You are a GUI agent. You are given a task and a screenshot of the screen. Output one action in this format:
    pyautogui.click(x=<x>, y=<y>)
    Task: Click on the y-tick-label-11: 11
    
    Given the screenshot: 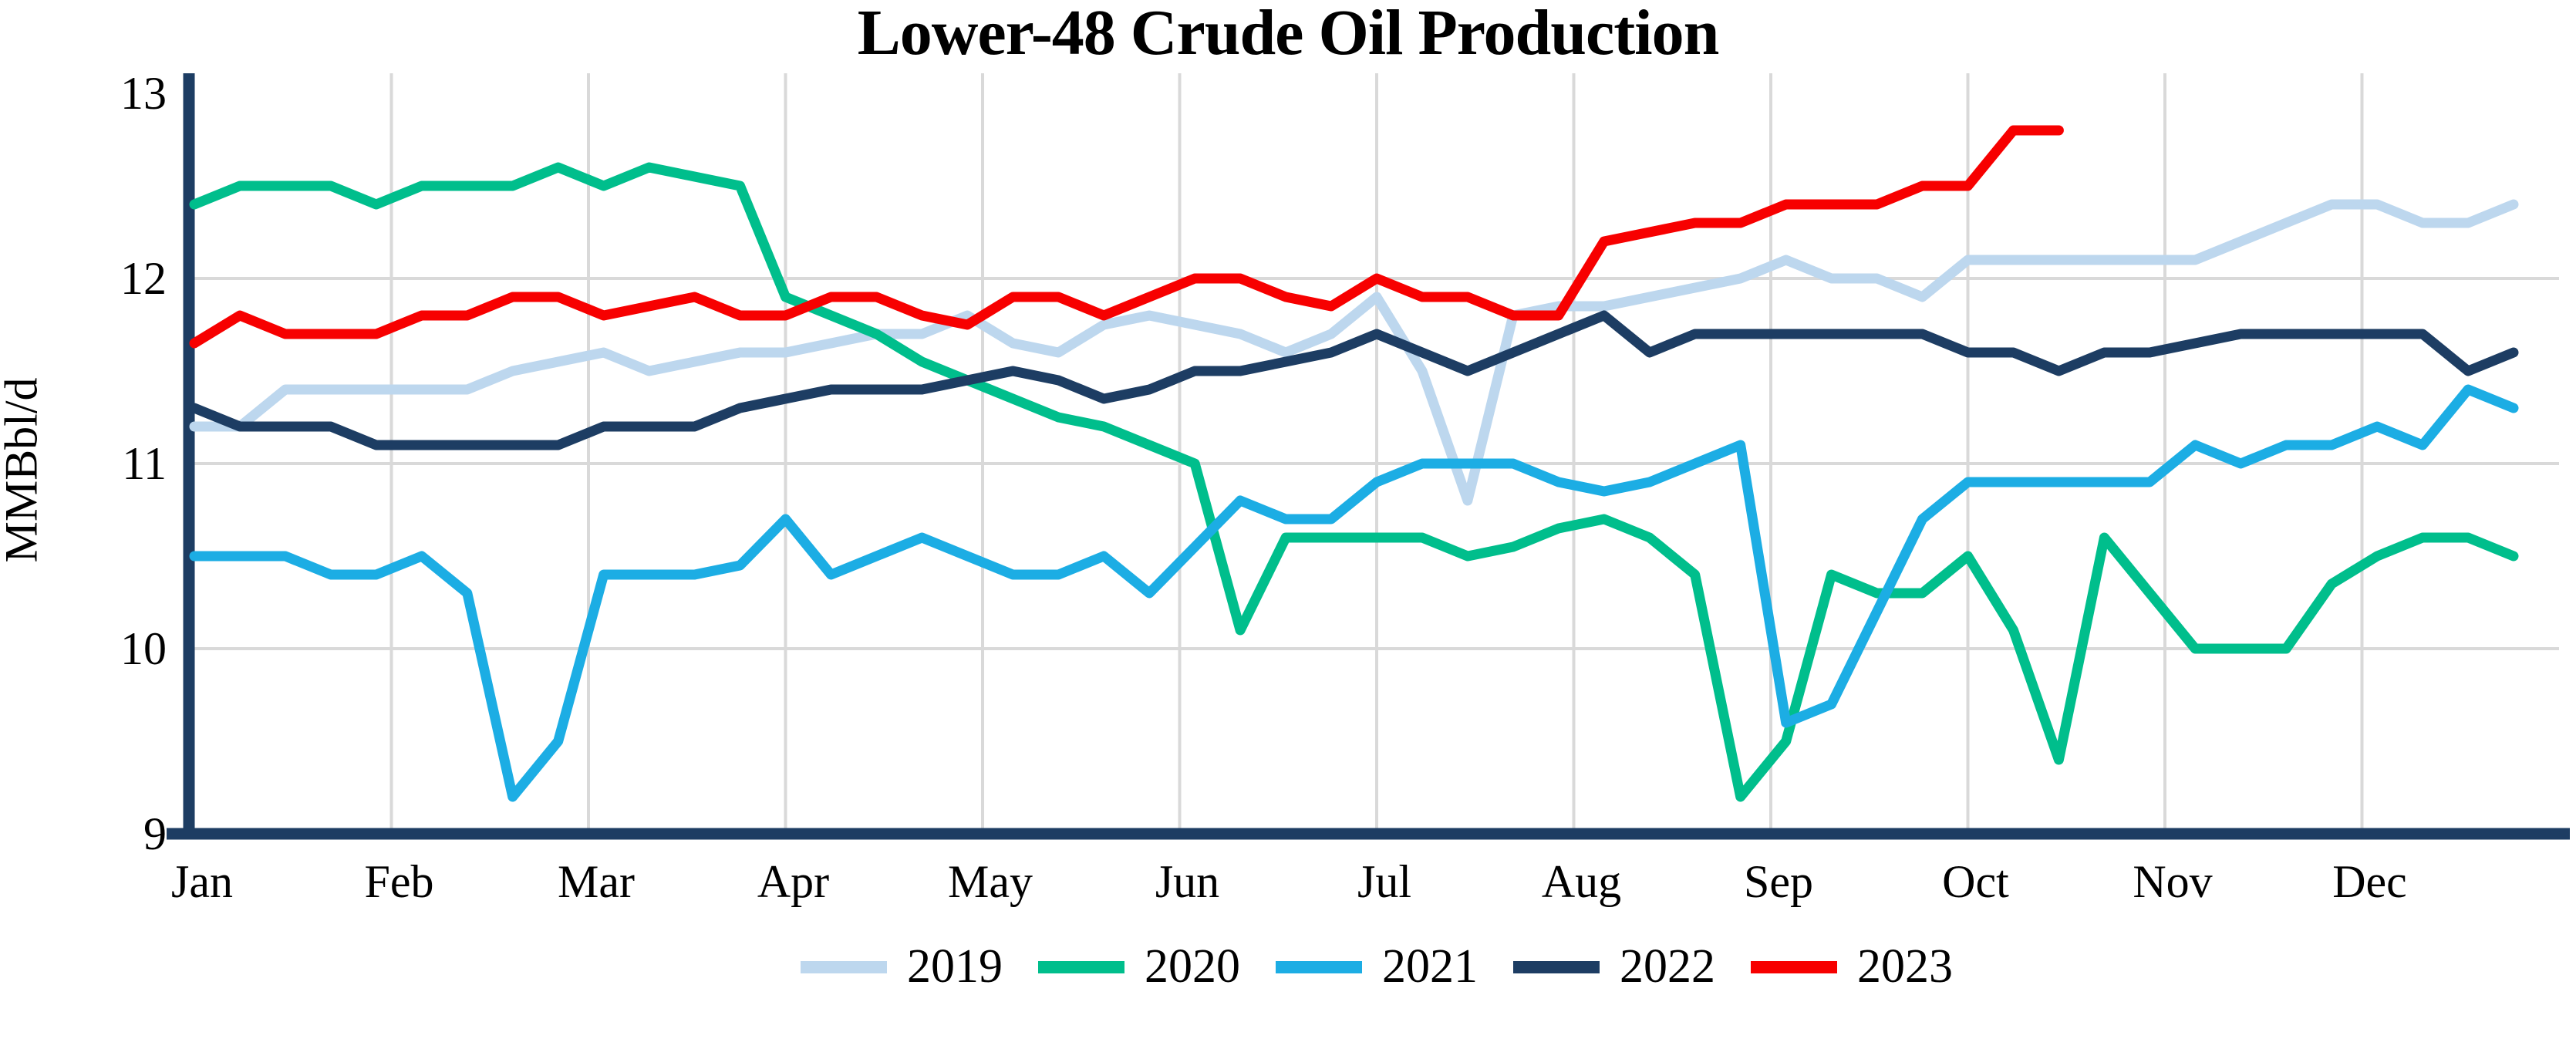 What is the action you would take?
    pyautogui.click(x=144, y=464)
    